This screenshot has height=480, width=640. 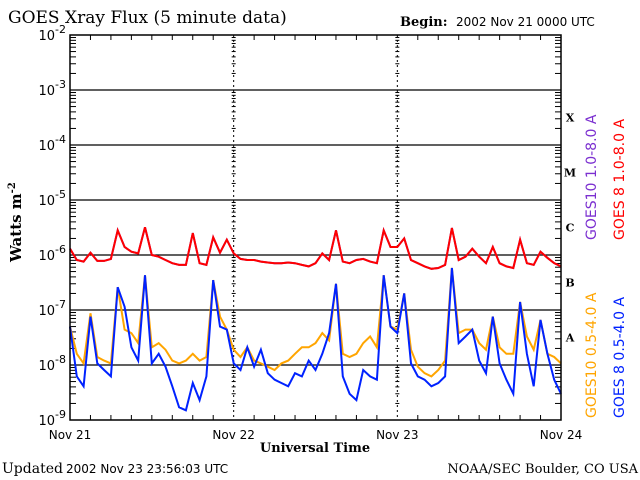 What do you see at coordinates (60, 194) in the screenshot?
I see `y-tick-exponent: -5` at bounding box center [60, 194].